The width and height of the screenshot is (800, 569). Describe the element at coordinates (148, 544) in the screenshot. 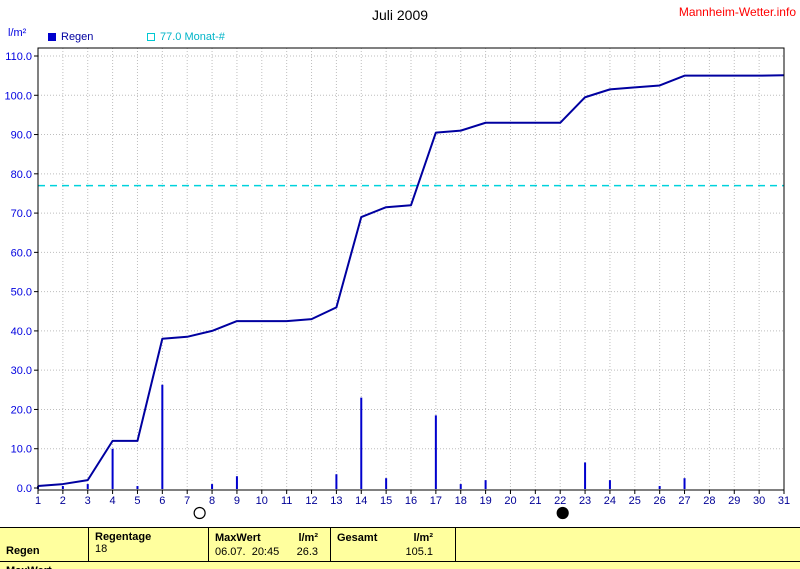

I see `regentage-cell: Regentage 18` at that location.